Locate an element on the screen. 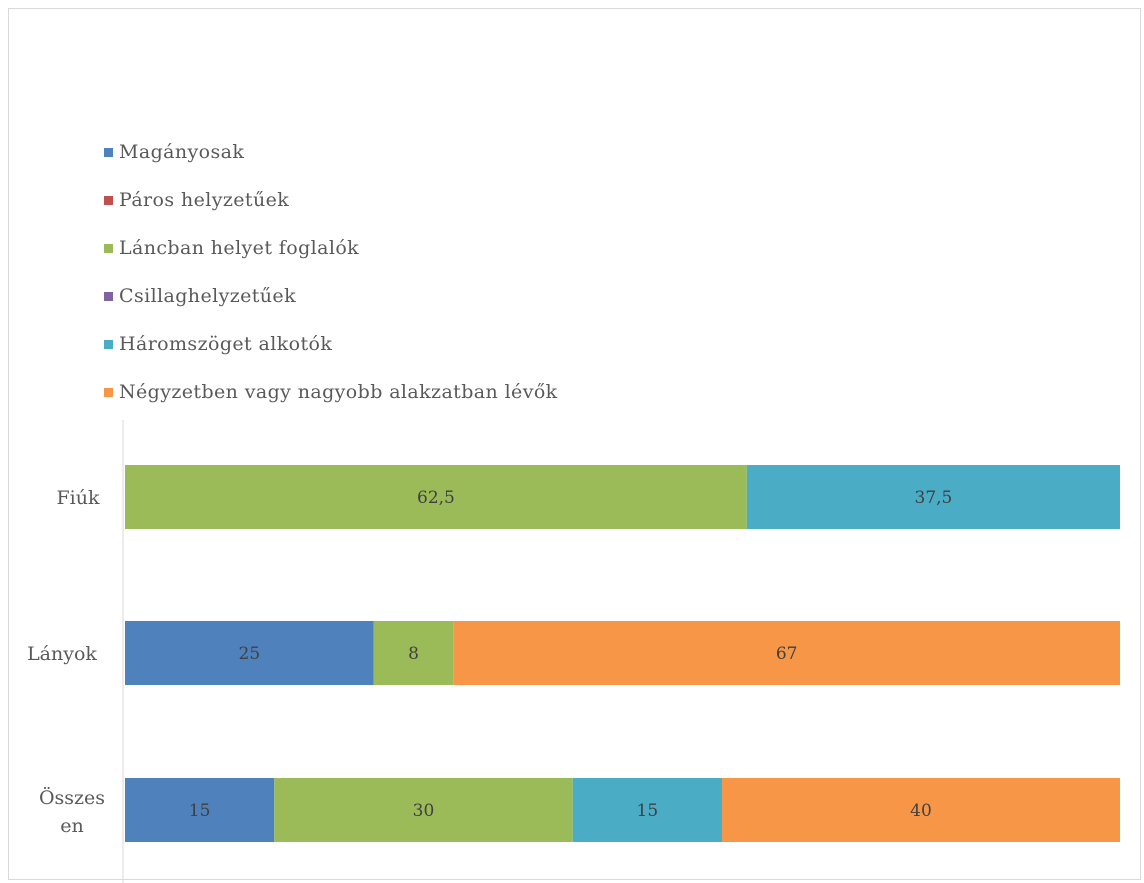 This screenshot has width=1144, height=883. legend-item: Magányosak is located at coordinates (331, 152).